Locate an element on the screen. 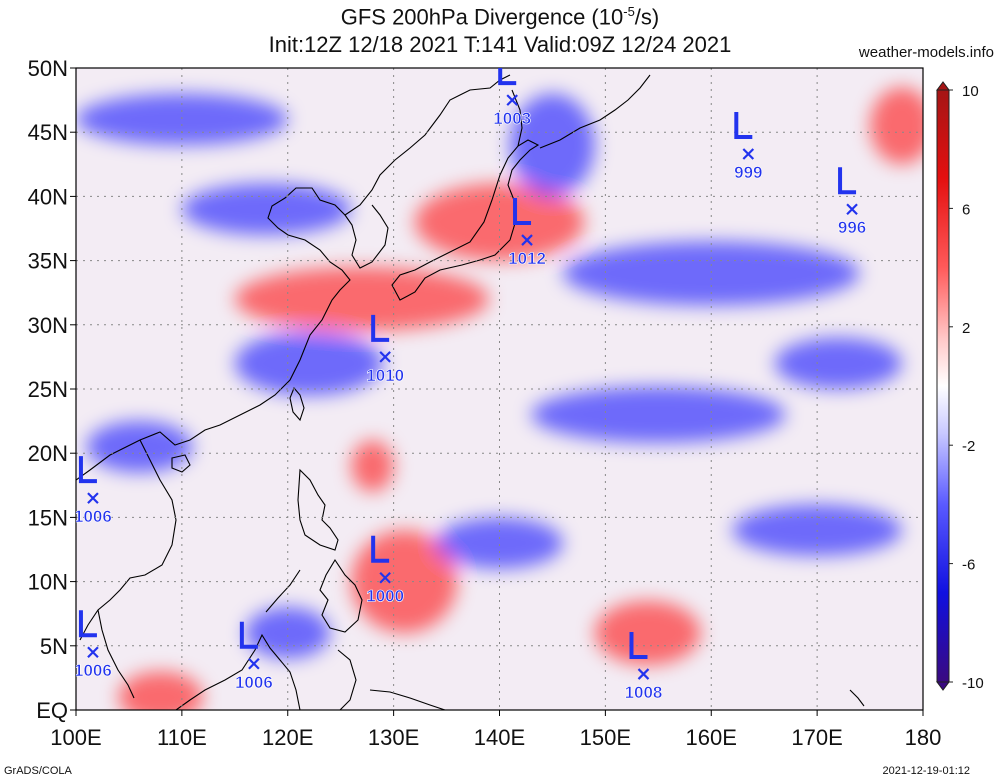 This screenshot has height=779, width=1000. coast-taiwan is located at coordinates (297, 404).